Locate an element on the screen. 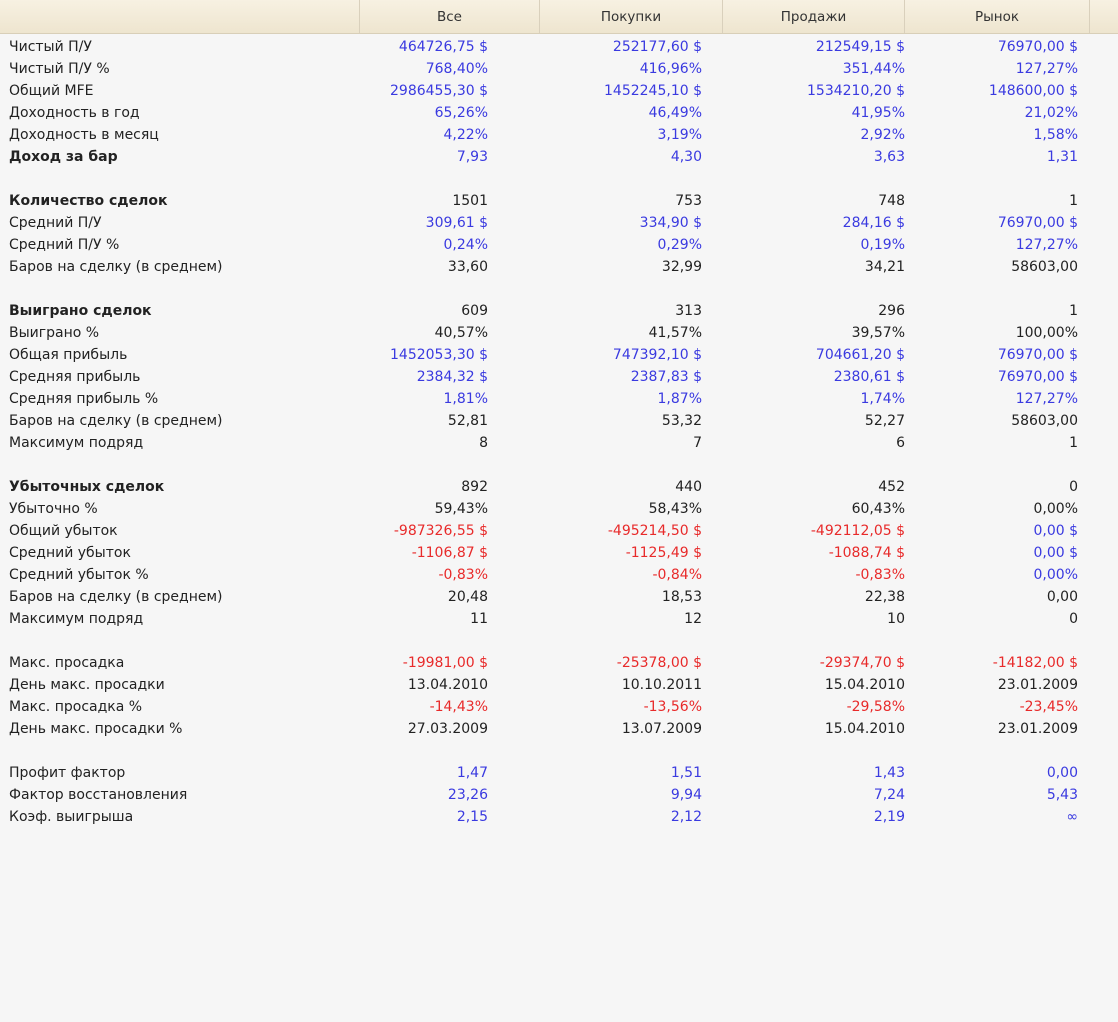 The height and width of the screenshot is (1022, 1118). value-all: 13.04.2010 is located at coordinates (447, 685).